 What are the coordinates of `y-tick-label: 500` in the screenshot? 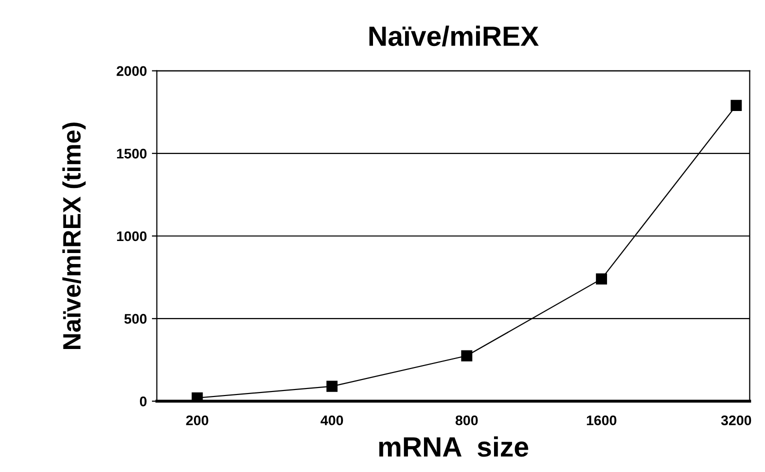 It's located at (135, 319).